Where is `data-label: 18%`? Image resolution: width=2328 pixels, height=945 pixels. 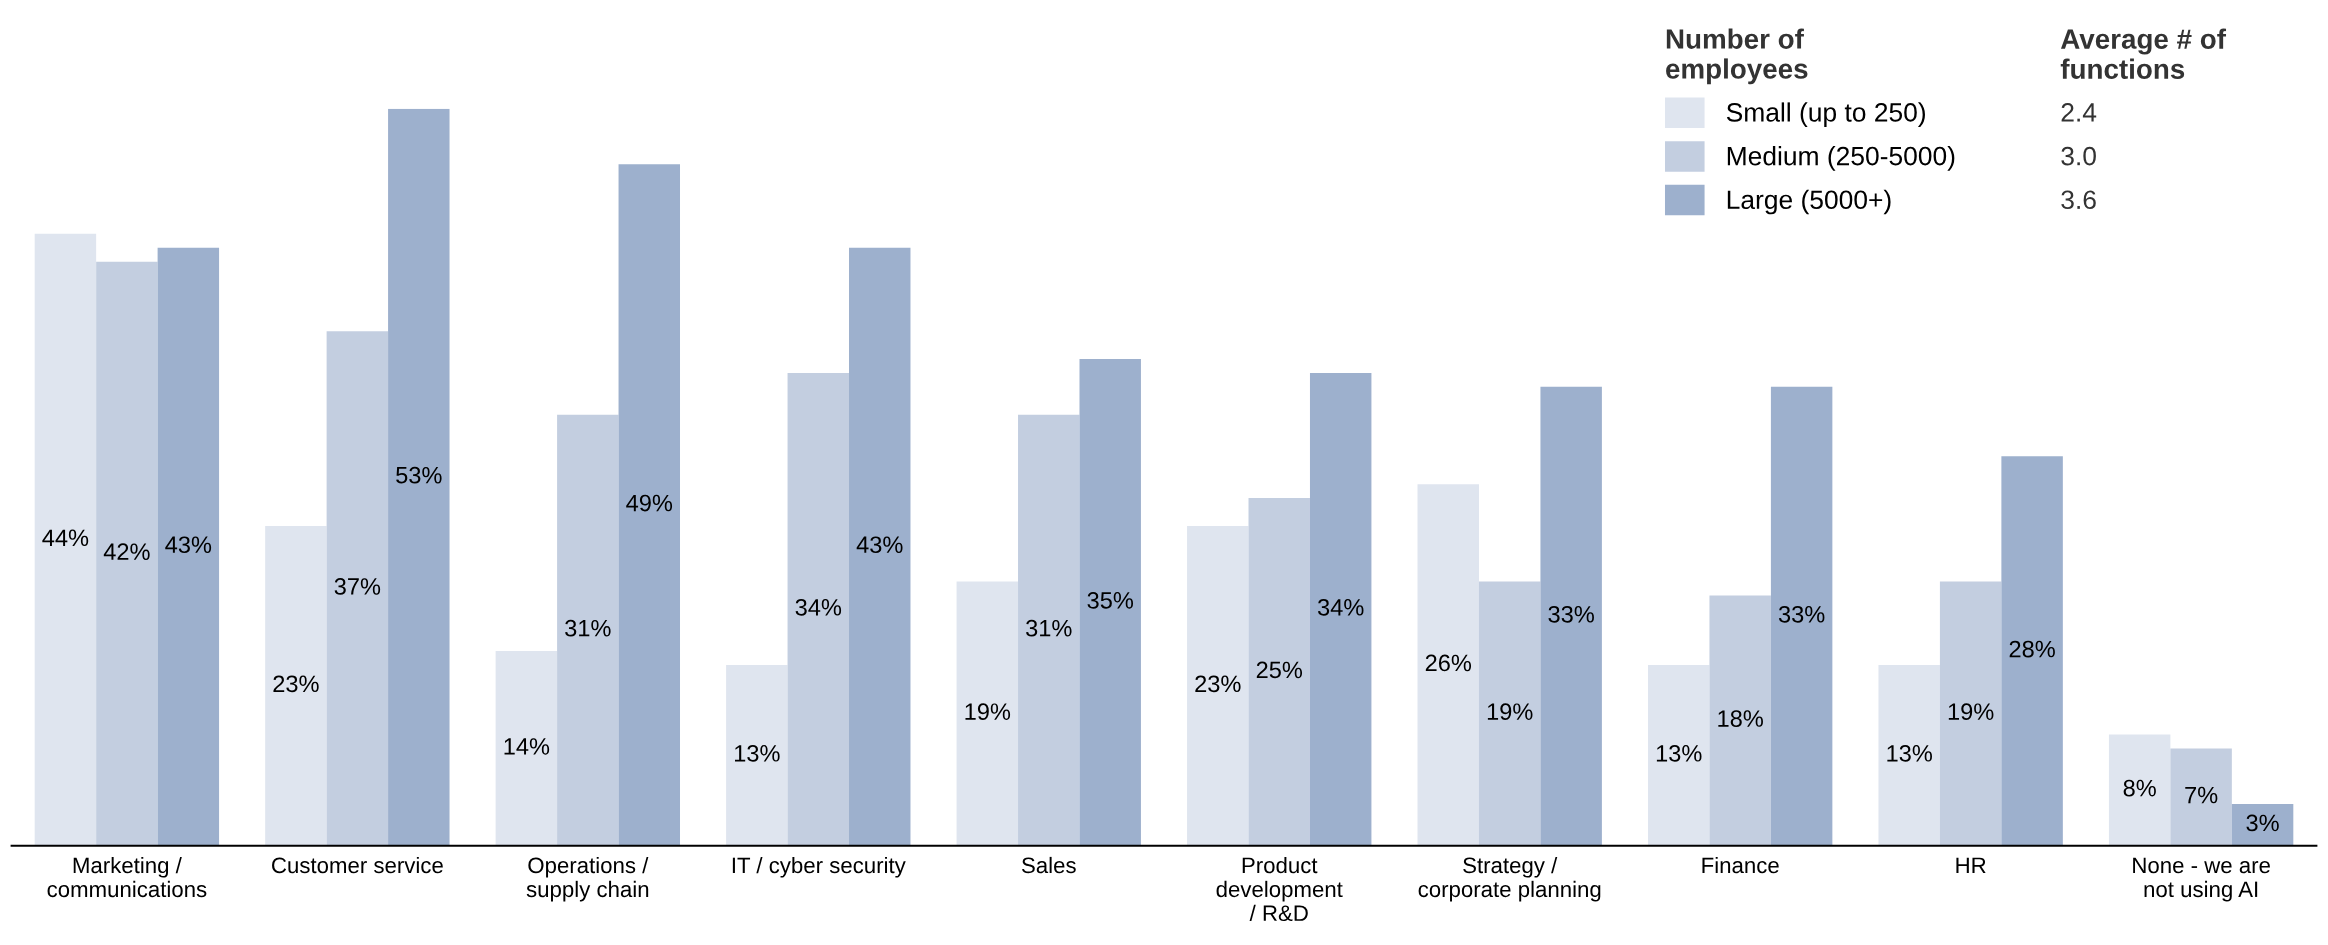 data-label: 18% is located at coordinates (1740, 718).